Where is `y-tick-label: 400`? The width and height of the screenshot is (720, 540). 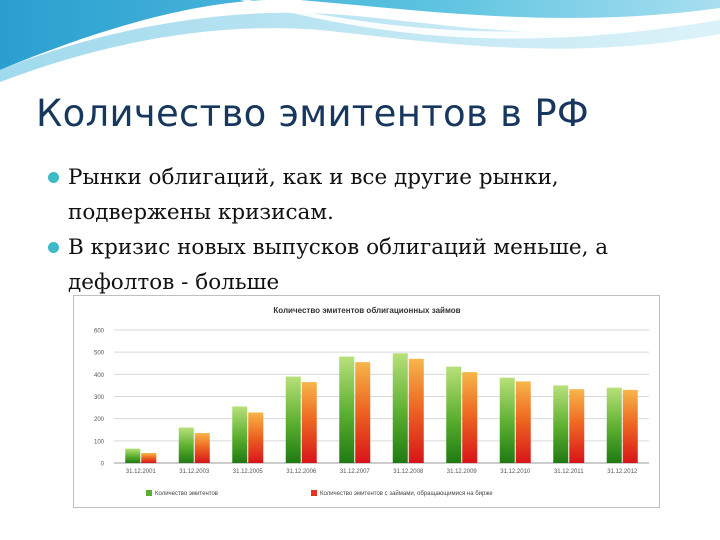 y-tick-label: 400 is located at coordinates (99, 376).